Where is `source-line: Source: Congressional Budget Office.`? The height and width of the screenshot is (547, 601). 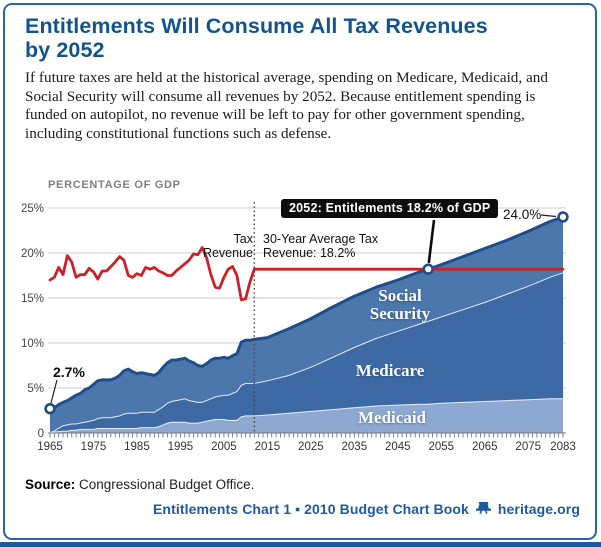
source-line: Source: Congressional Budget Office. is located at coordinates (139, 484).